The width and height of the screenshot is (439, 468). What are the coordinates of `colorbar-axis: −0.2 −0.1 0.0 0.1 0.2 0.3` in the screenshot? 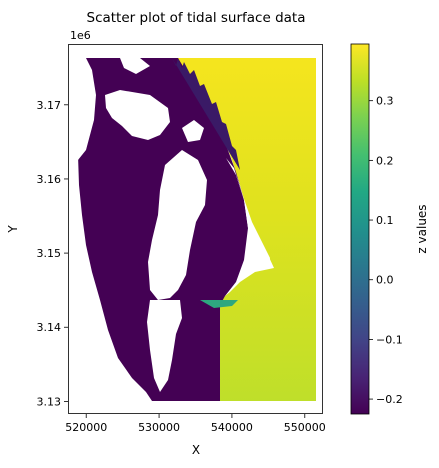 It's located at (386, 250).